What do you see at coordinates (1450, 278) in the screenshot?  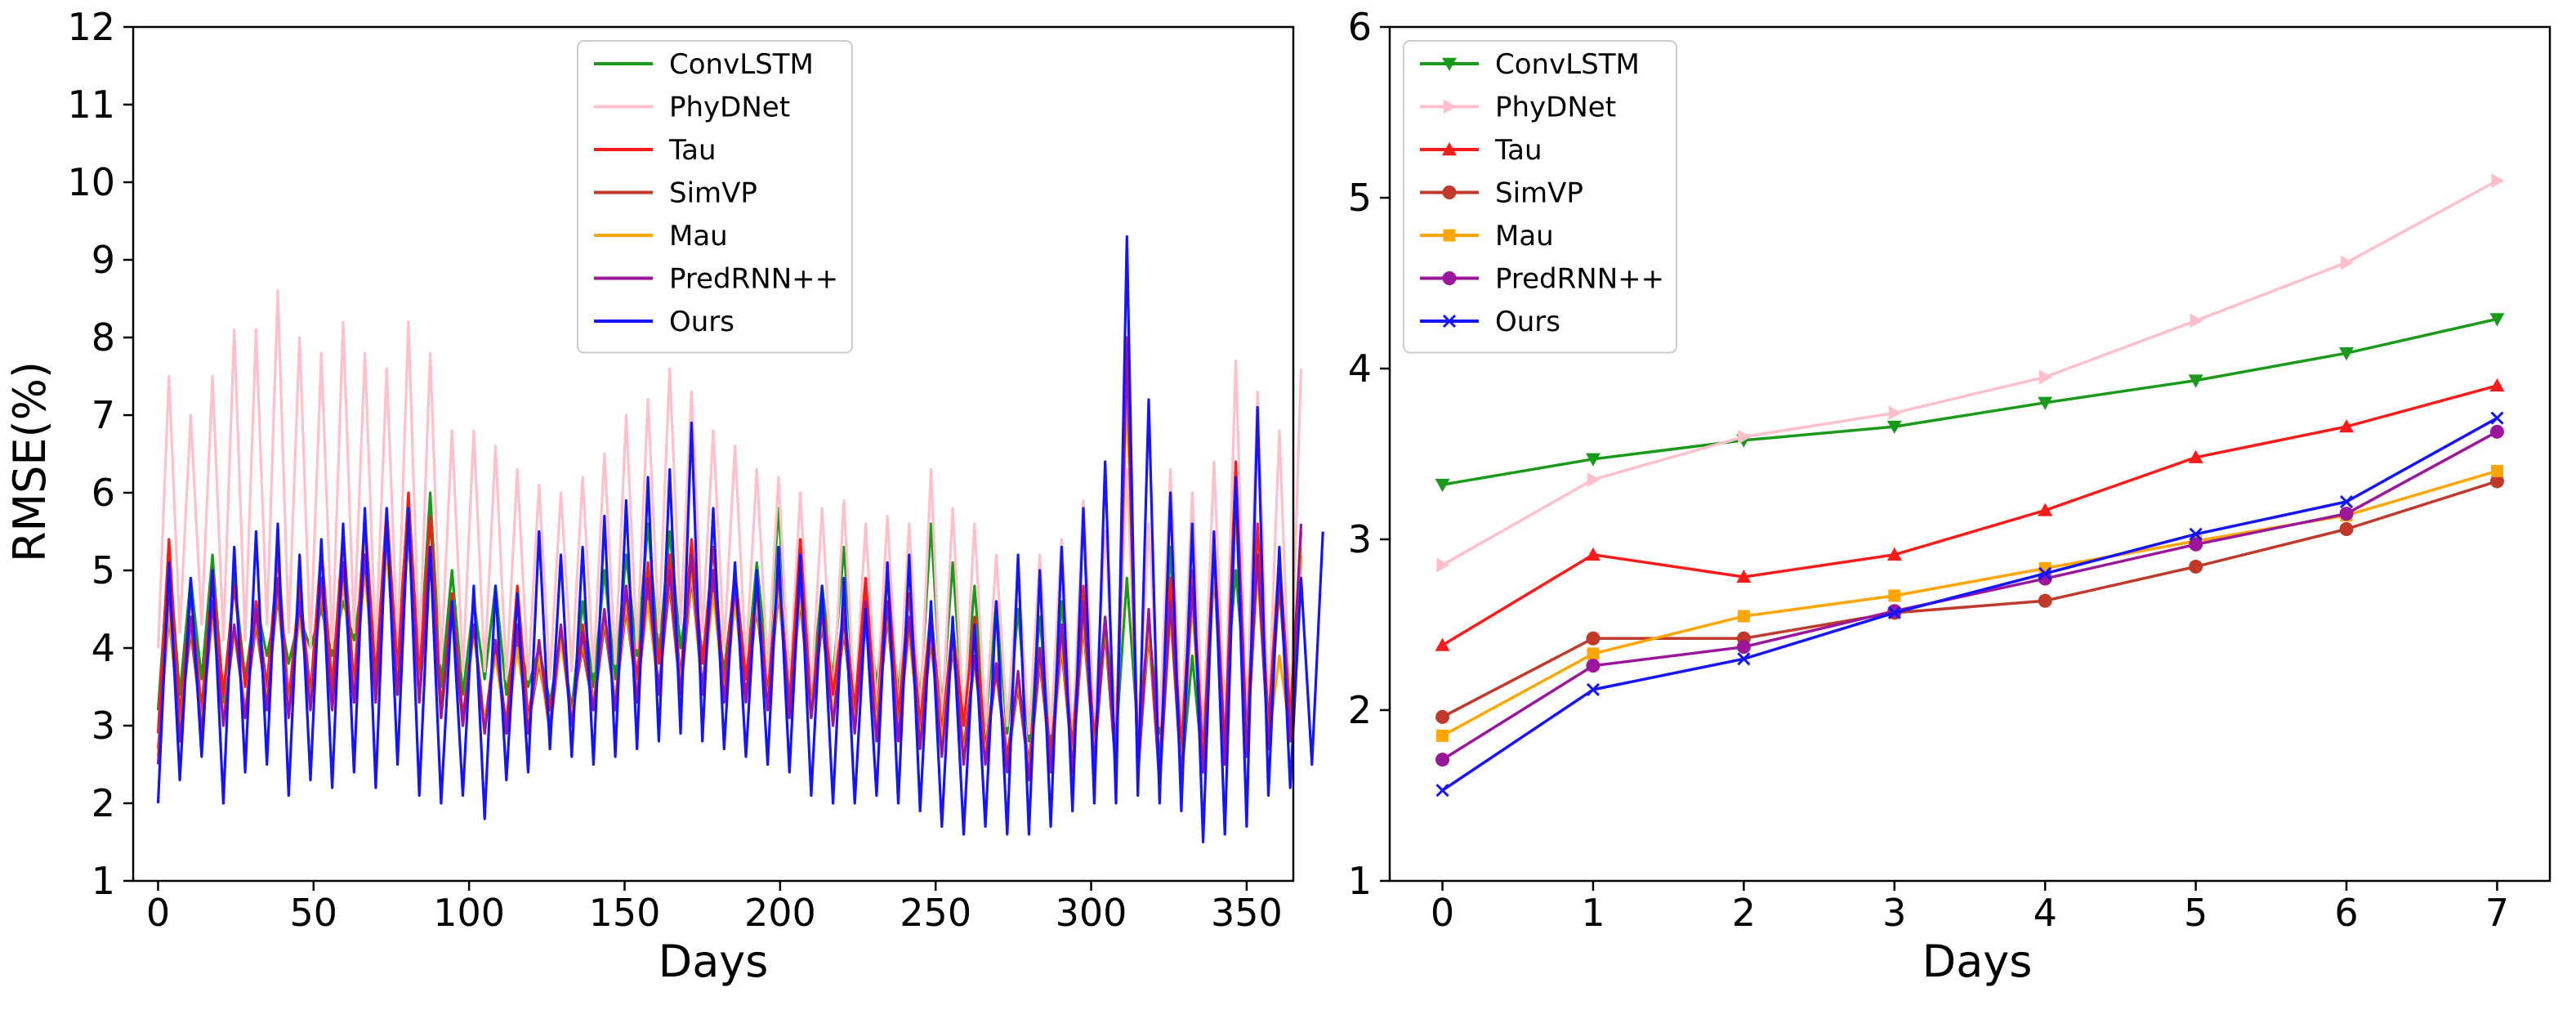 I see `legend-marker-predrnnplusplus` at bounding box center [1450, 278].